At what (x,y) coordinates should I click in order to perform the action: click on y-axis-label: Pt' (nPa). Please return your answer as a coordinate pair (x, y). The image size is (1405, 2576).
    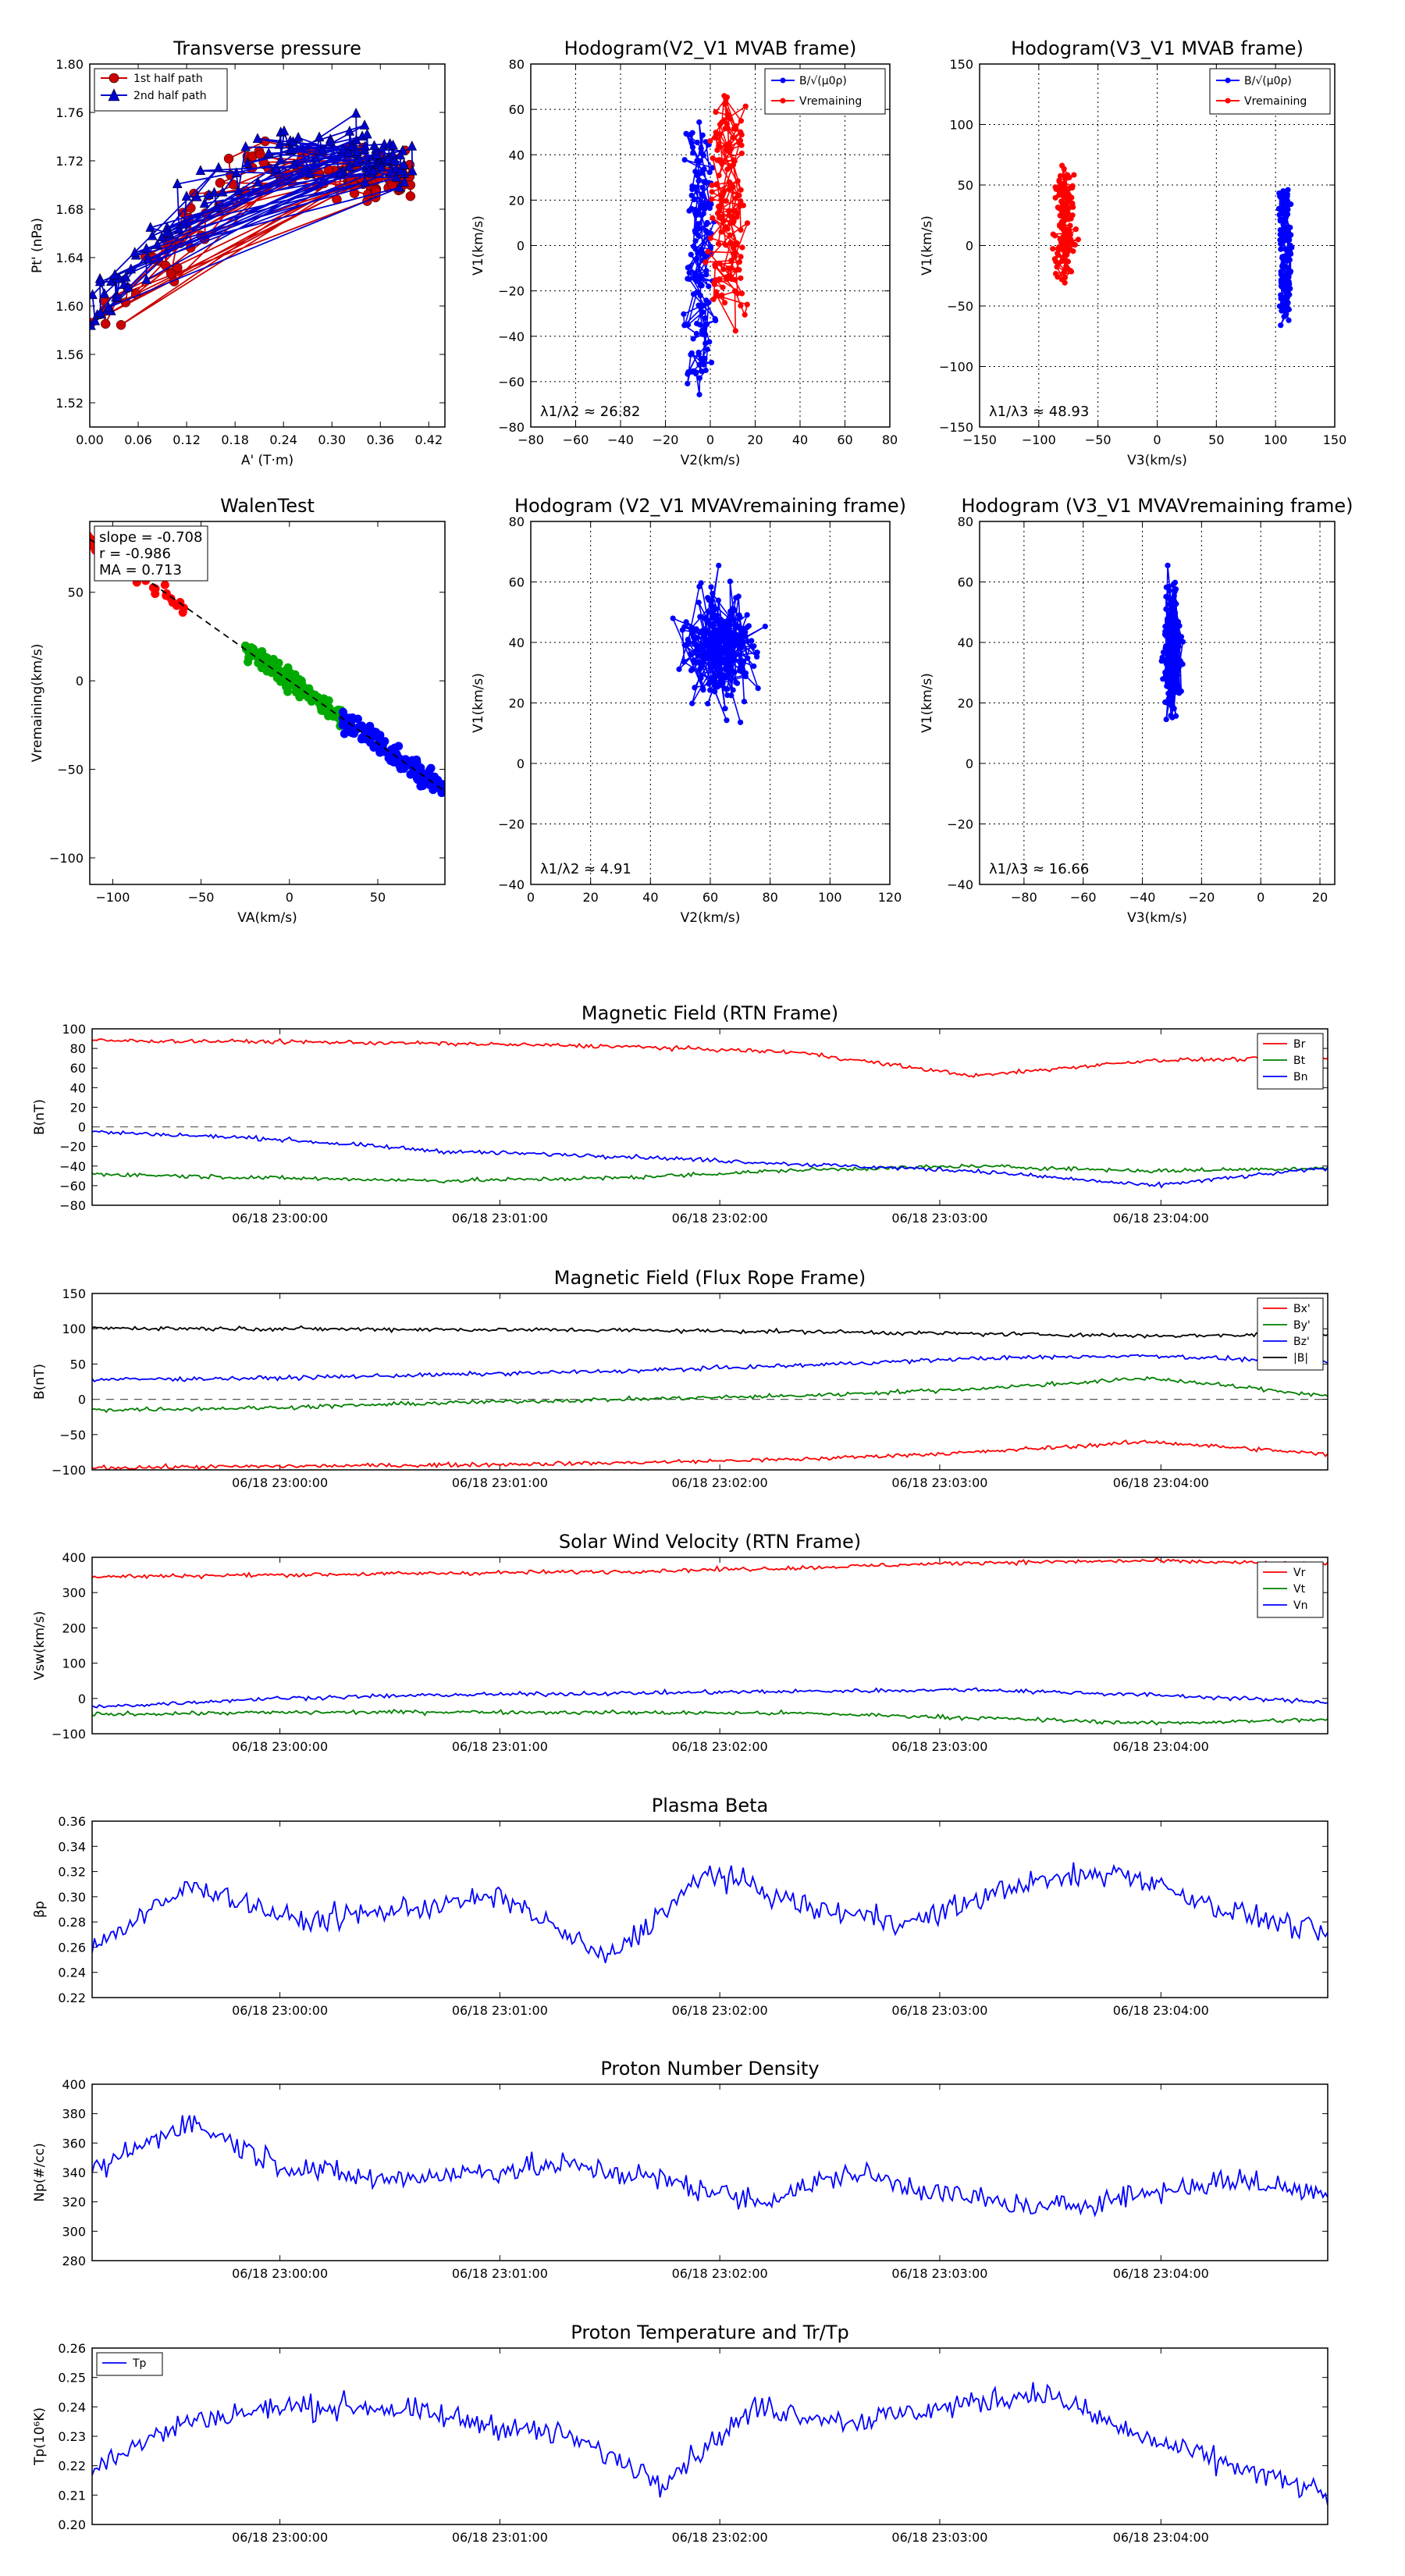
    Looking at the image, I should click on (38, 245).